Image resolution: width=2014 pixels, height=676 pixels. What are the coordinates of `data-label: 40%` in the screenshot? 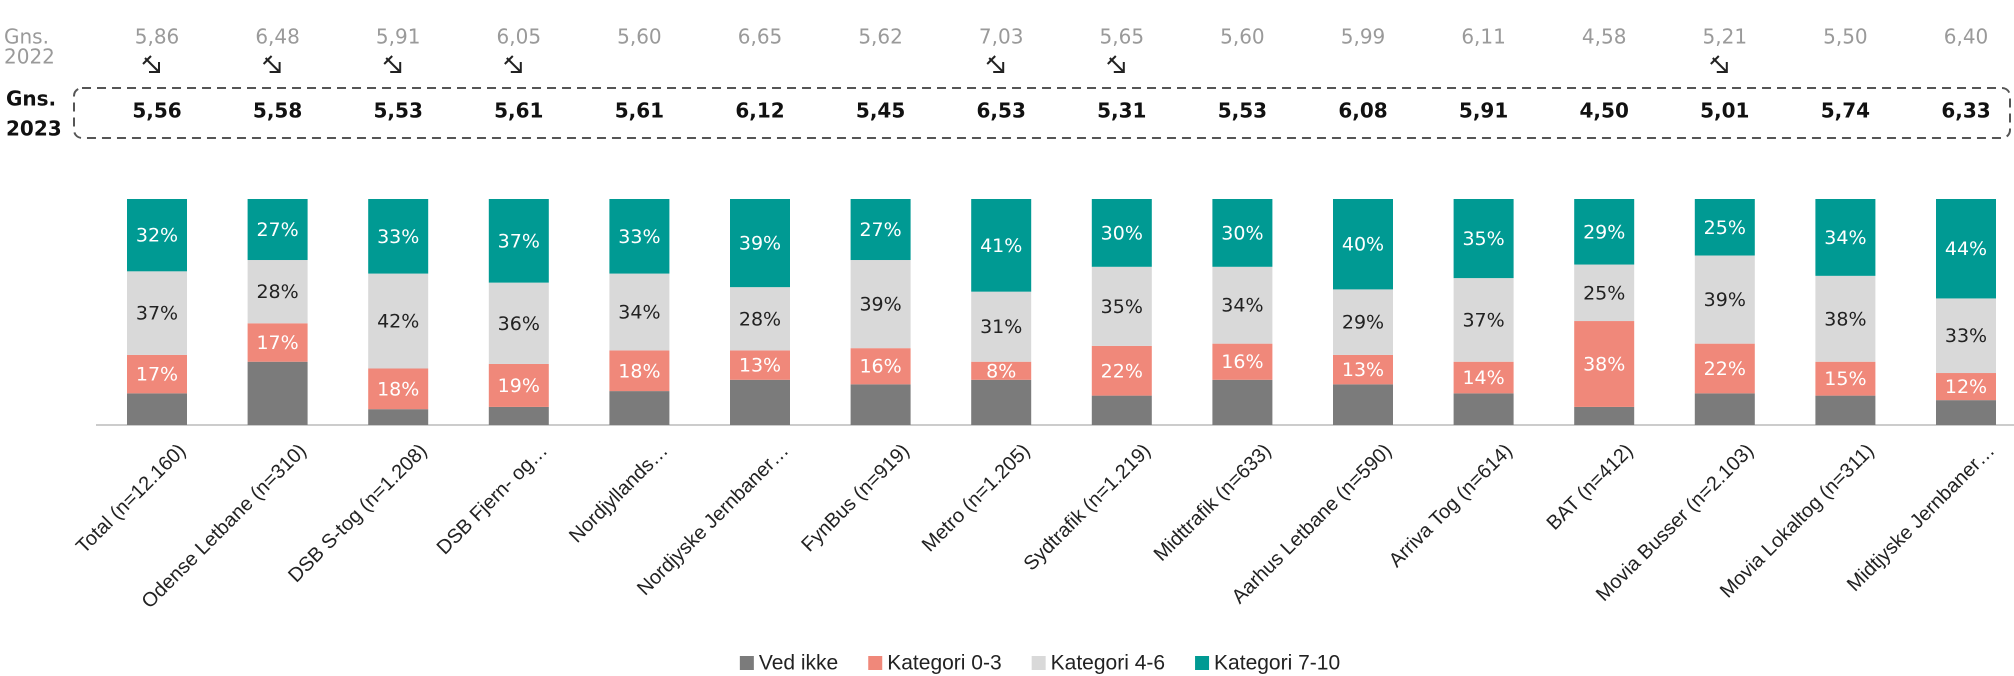 It's located at (1363, 245).